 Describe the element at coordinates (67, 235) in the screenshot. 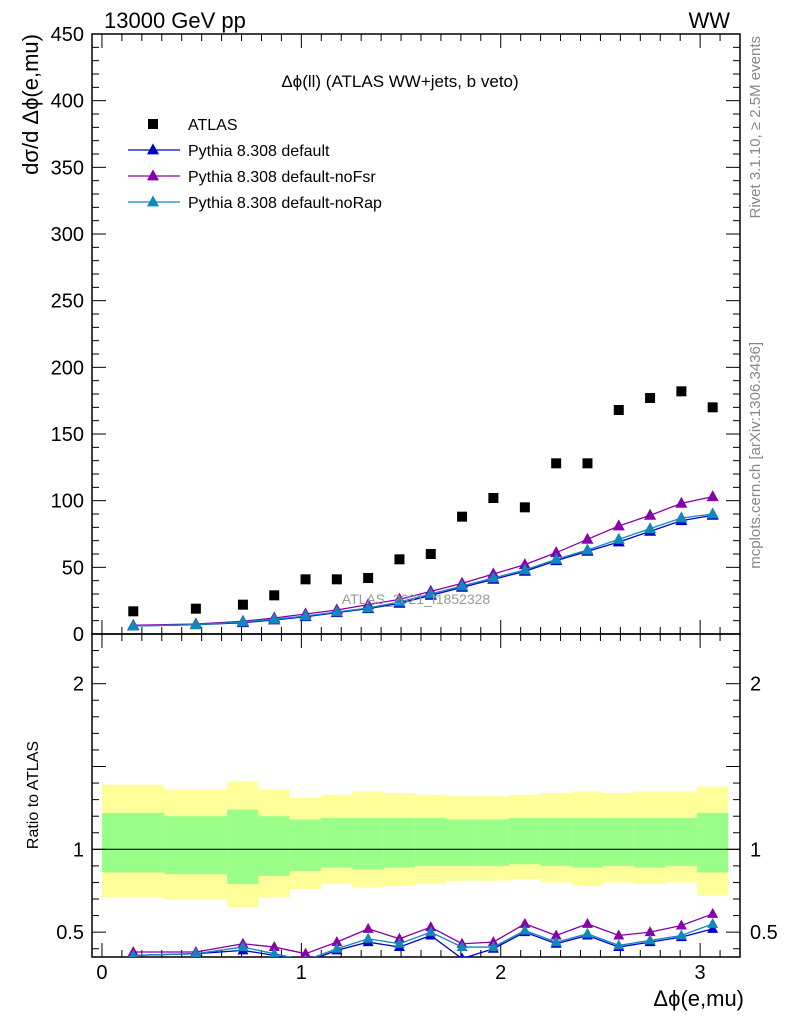

I see `y-tick-label: 300` at that location.